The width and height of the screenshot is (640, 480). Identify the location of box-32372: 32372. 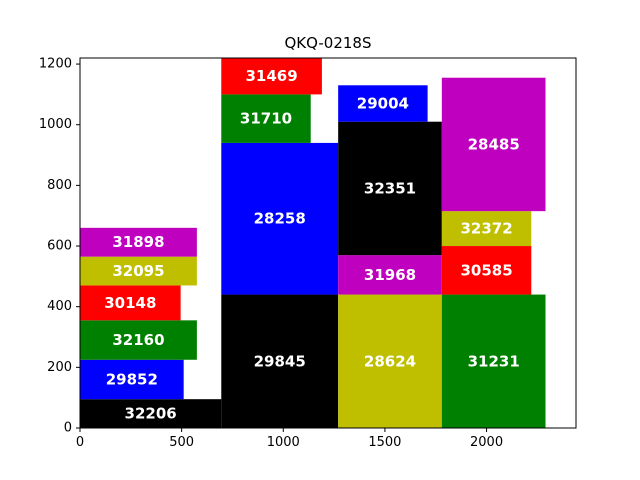
(486, 229).